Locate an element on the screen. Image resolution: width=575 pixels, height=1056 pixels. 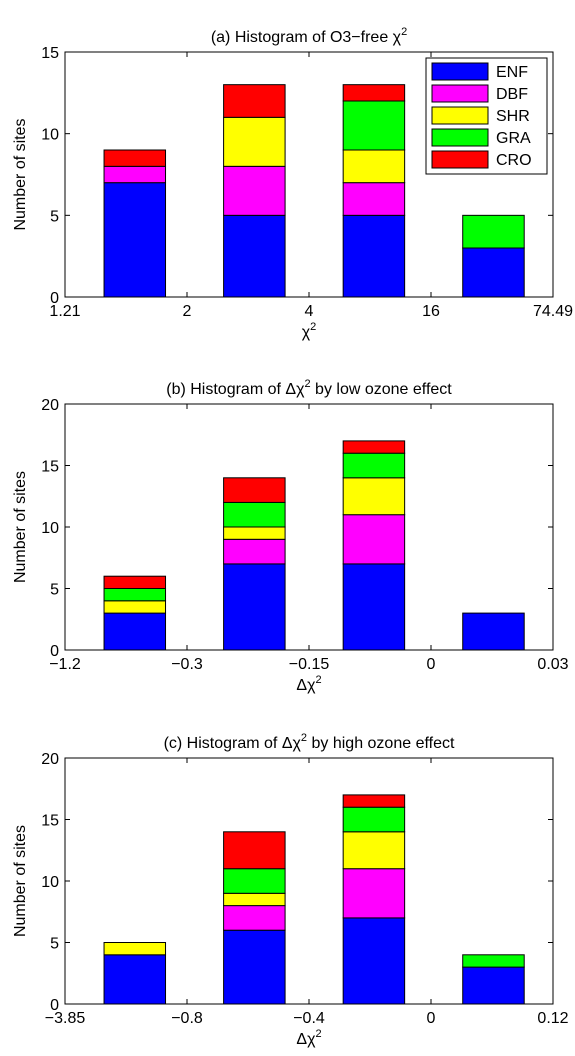
legend-swatch-enf is located at coordinates (460, 71).